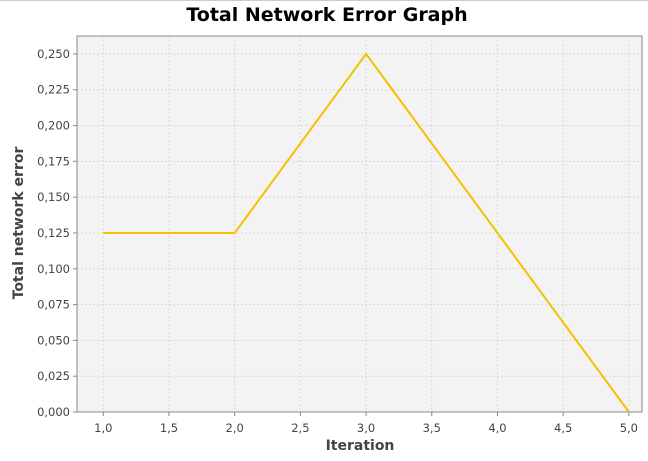 The height and width of the screenshot is (461, 648). What do you see at coordinates (497, 428) in the screenshot?
I see `x-tick-label: 4,0` at bounding box center [497, 428].